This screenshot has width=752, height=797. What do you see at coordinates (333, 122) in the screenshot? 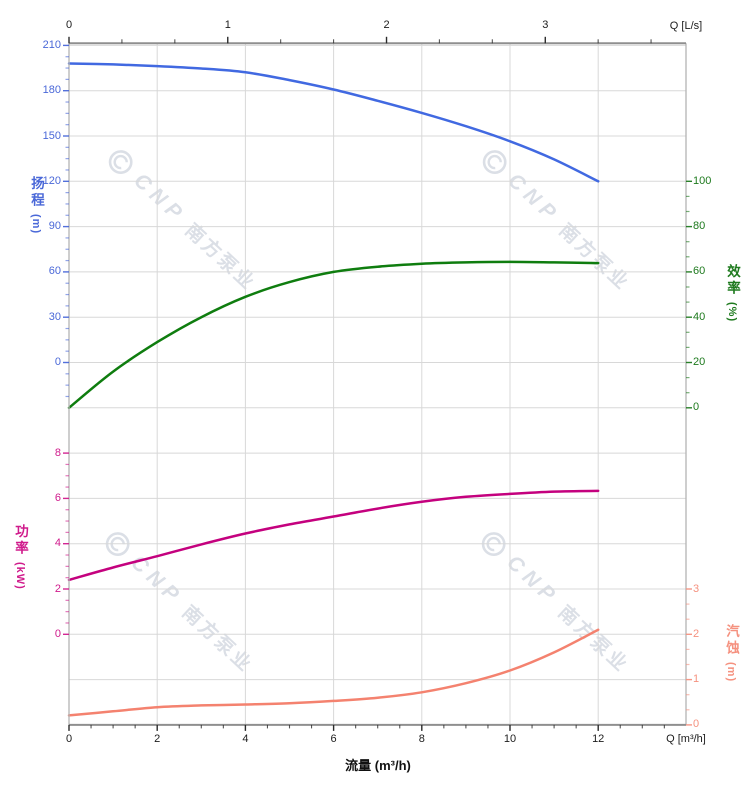
I see `curve-head` at bounding box center [333, 122].